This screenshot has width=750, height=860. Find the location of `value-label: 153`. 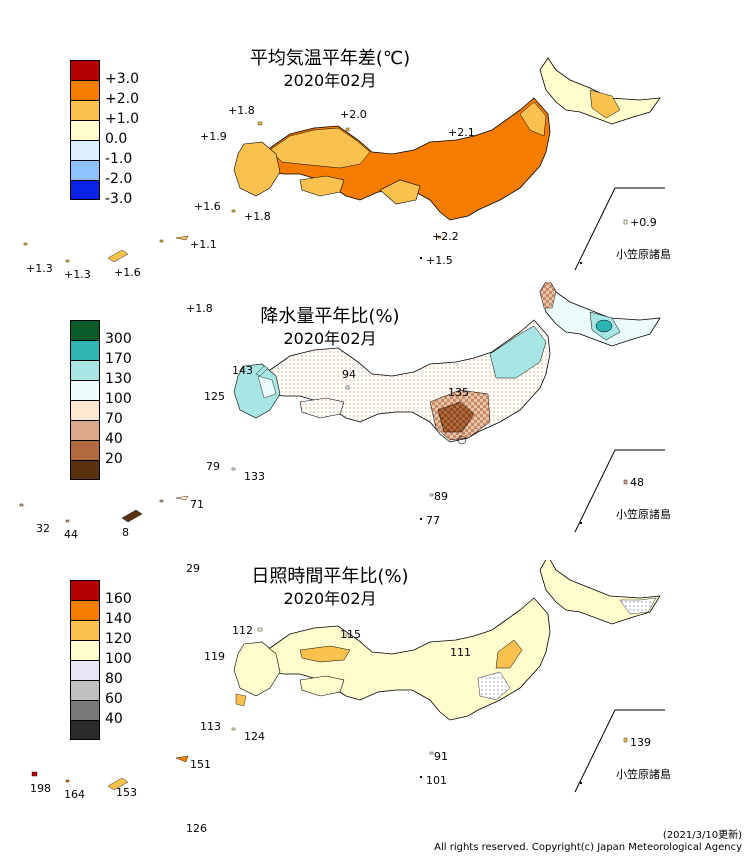

value-label: 153 is located at coordinates (126, 792).